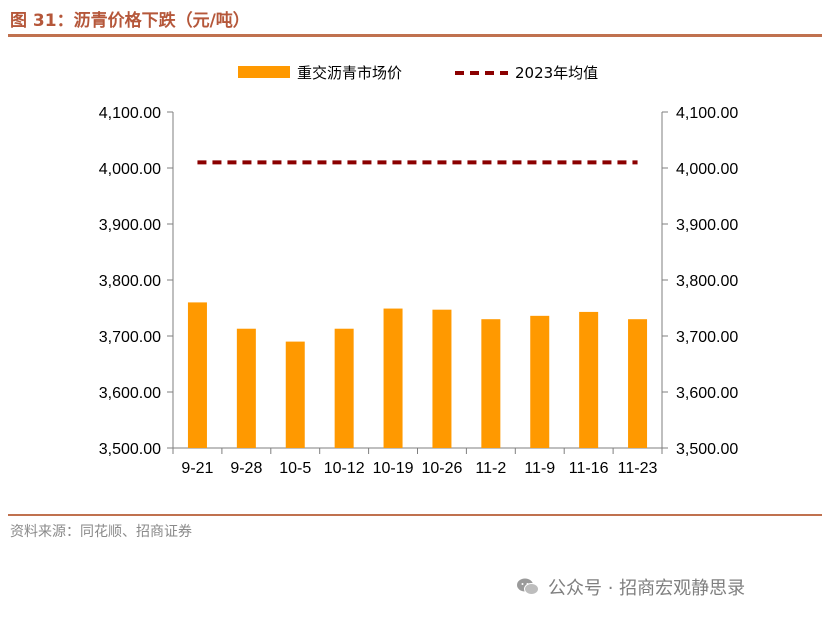  I want to click on legend-bar-swatch, so click(264, 72).